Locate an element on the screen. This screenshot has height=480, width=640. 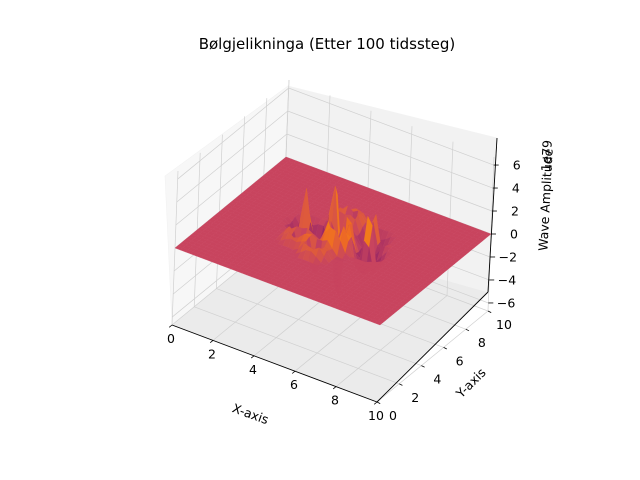
z-offset-text: 1e79 is located at coordinates (546, 156).